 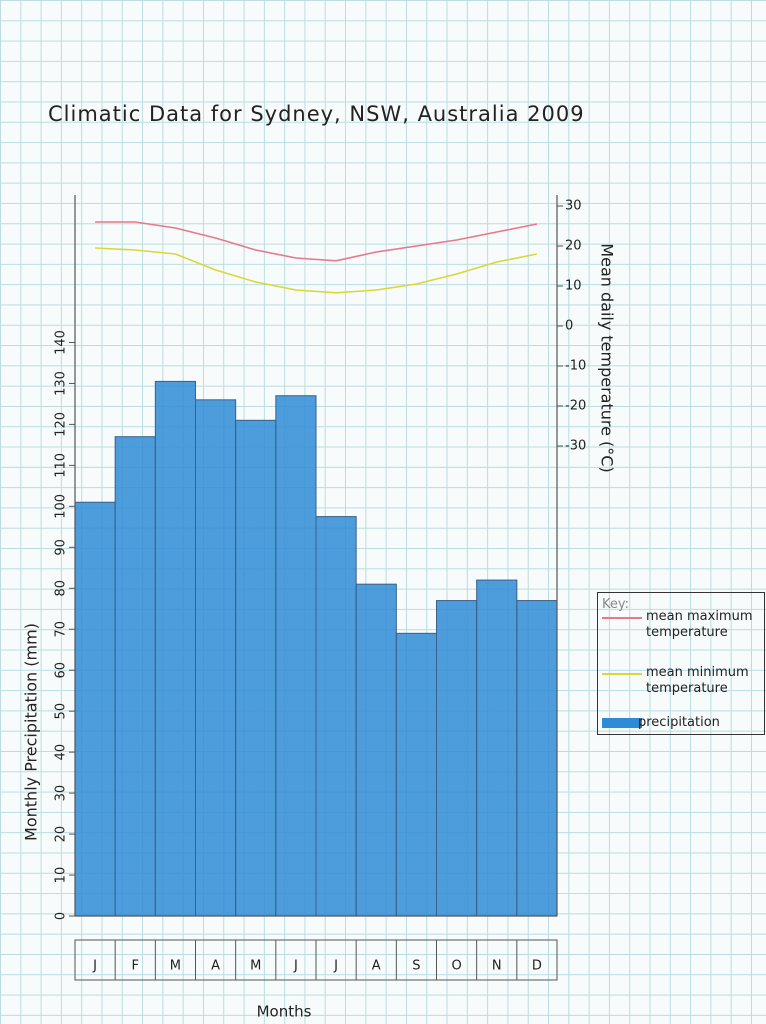 I want to click on x-axis-label: Months, so click(x=284, y=1012).